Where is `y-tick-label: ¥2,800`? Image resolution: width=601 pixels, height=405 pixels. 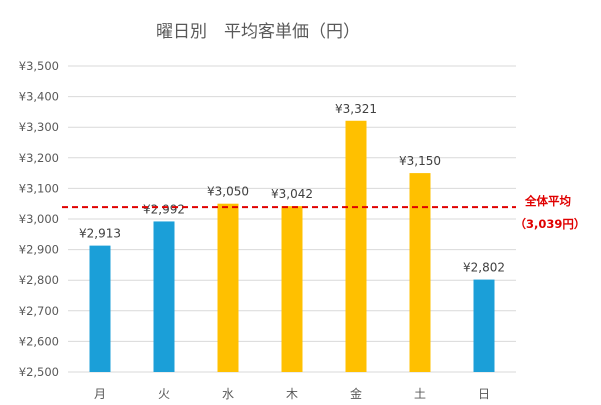
y-tick-label: ¥2,800 is located at coordinates (39, 280).